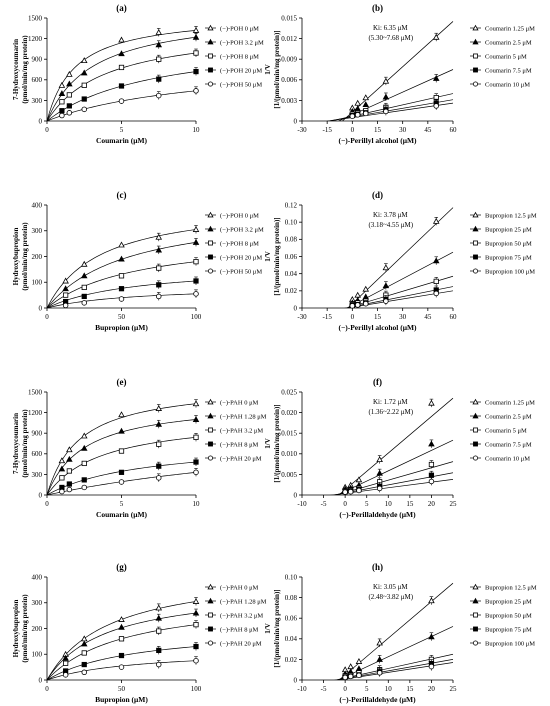  What do you see at coordinates (390, 597) in the screenshot?
I see `ki-range-annotation: (2.48~3.82 μM)` at bounding box center [390, 597].